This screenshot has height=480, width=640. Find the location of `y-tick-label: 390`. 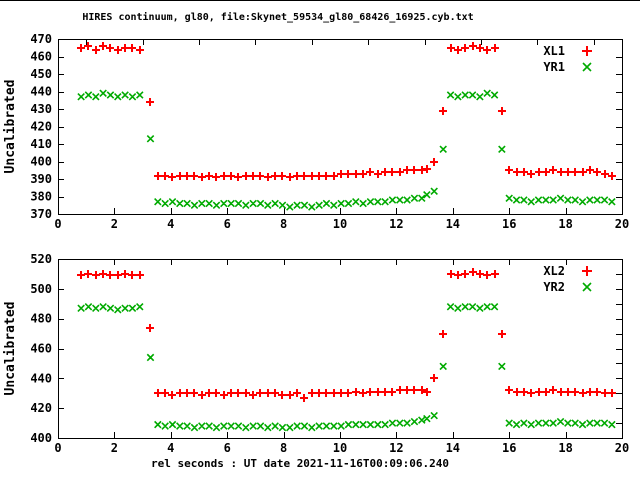

y-tick-label: 390 is located at coordinates (41, 179).